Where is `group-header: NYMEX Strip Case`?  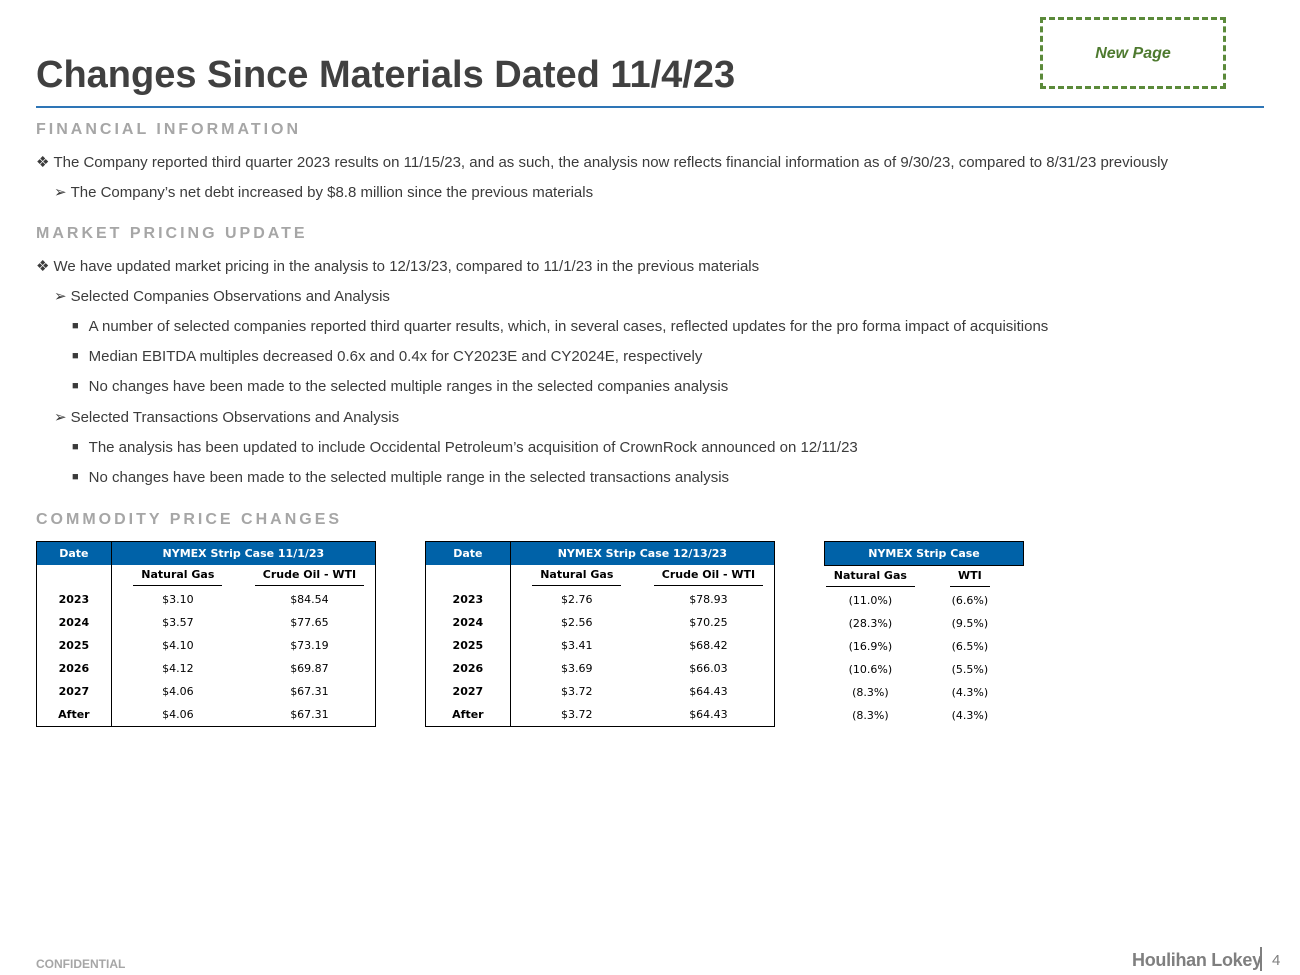
group-header: NYMEX Strip Case is located at coordinates (924, 553).